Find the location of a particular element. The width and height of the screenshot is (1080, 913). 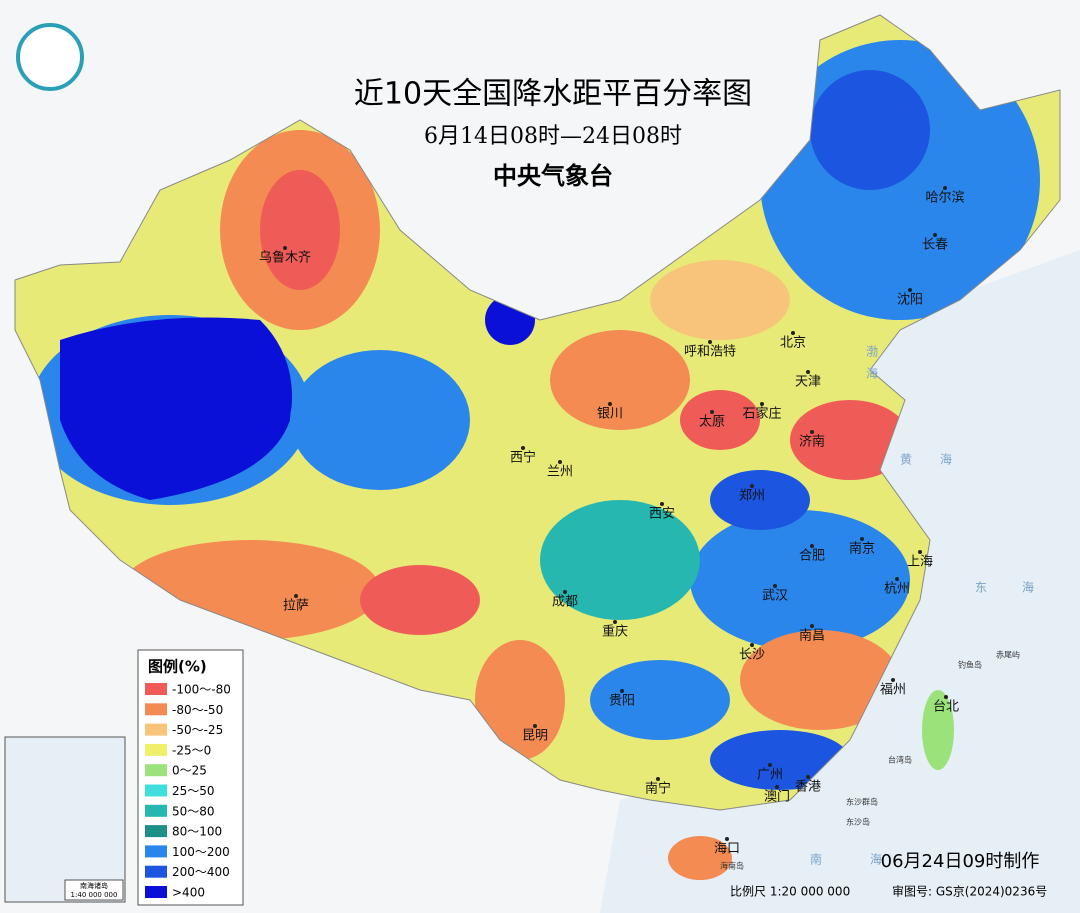

city-label: 沈阳 is located at coordinates (910, 300).